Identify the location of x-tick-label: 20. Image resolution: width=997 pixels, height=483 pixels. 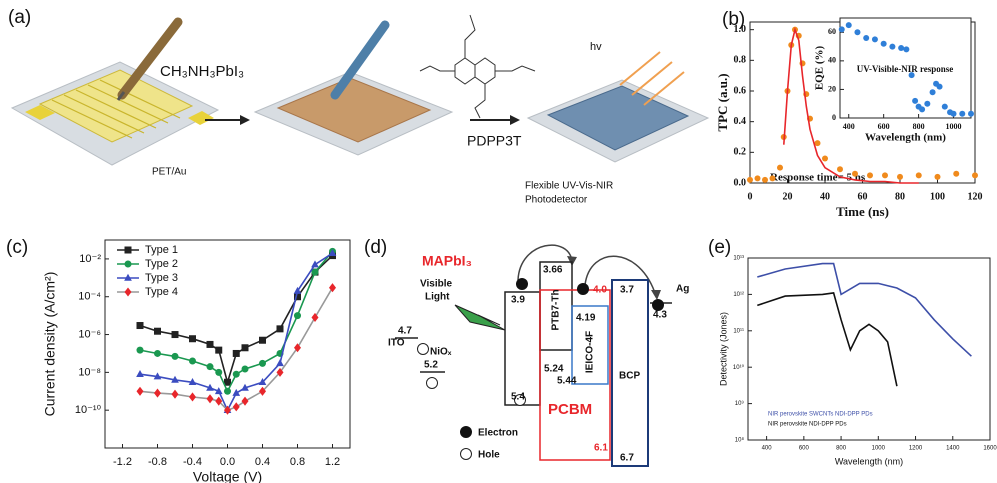
(788, 196).